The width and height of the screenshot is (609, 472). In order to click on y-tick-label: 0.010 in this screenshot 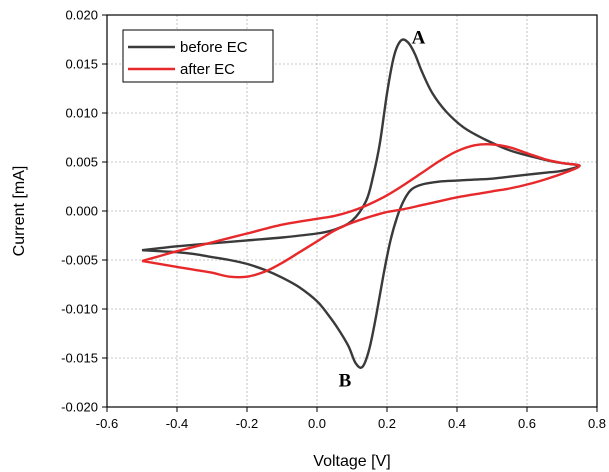, I will do `click(81, 113)`.